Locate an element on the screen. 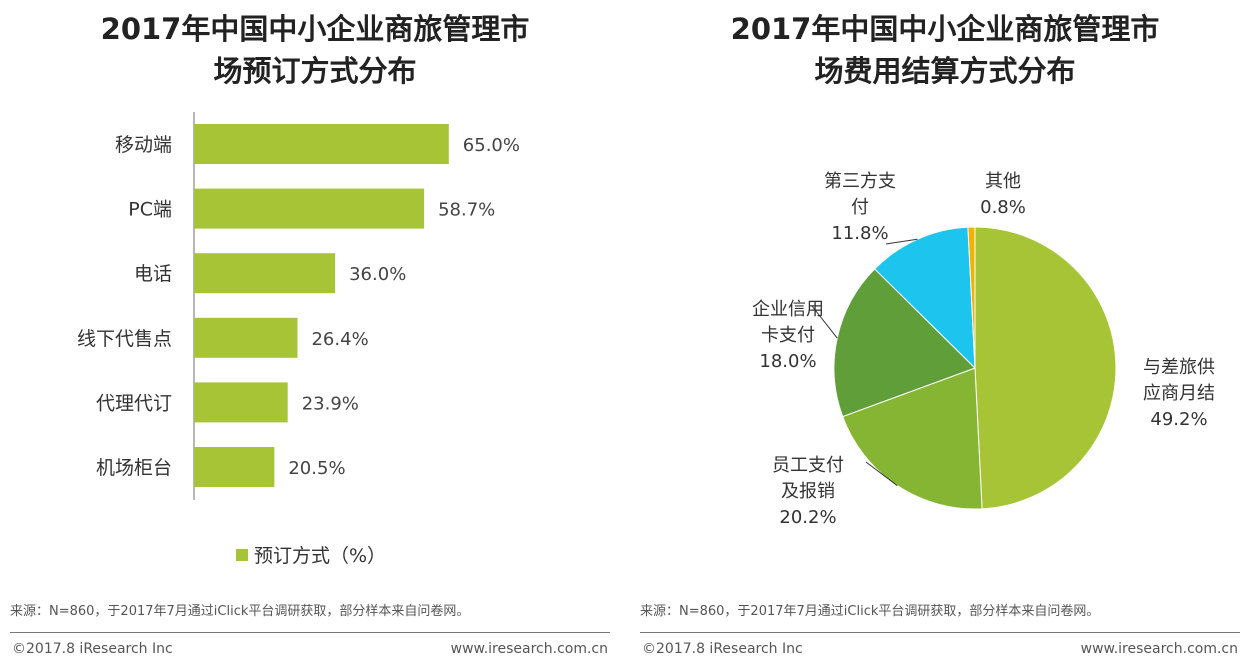 Image resolution: width=1260 pixels, height=671 pixels. value-label: 36.0% is located at coordinates (377, 274).